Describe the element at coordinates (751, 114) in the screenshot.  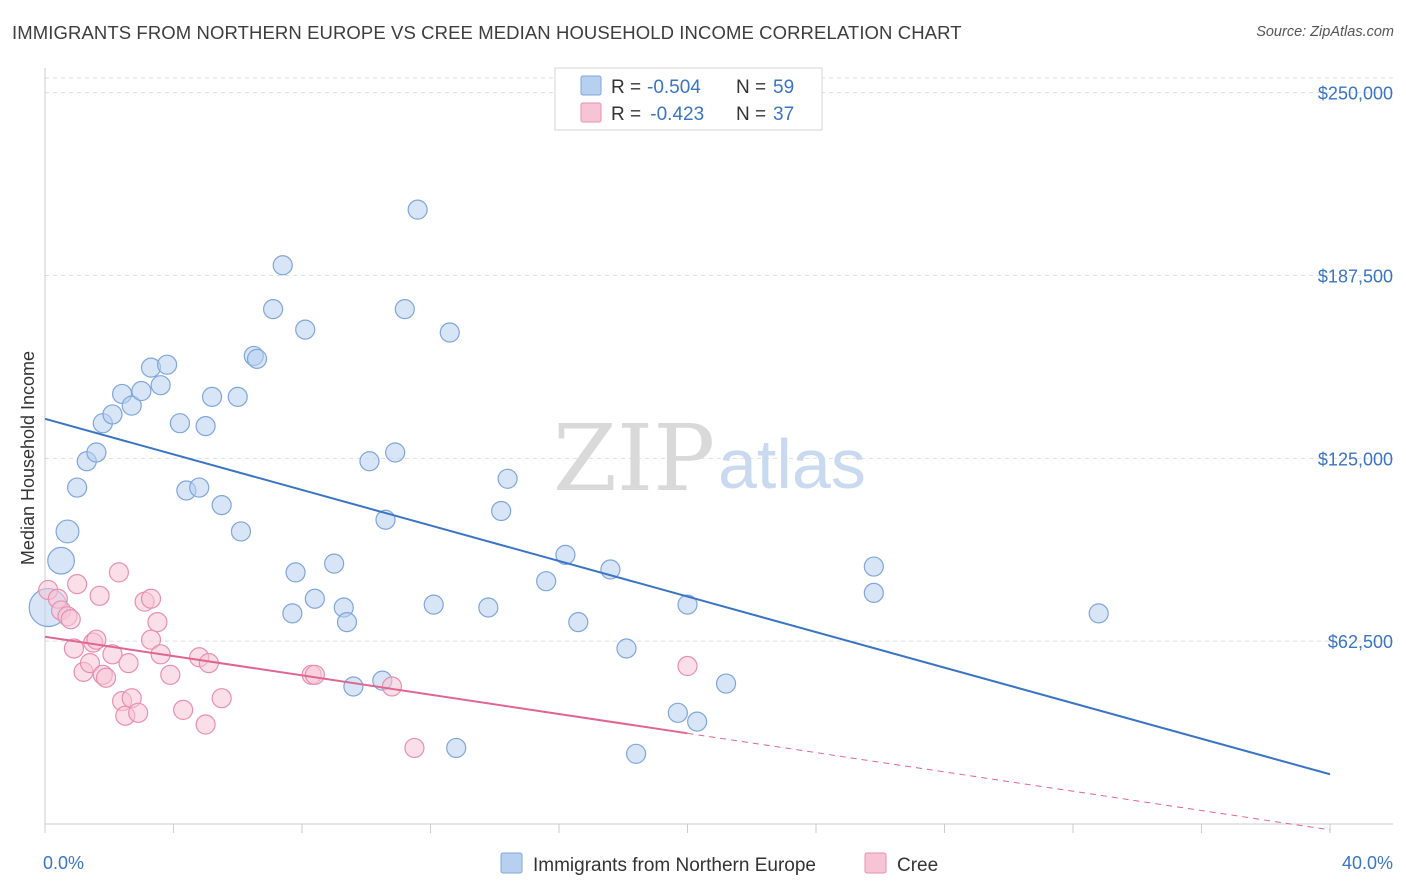
I see `legend-n-label-pink: N =` at that location.